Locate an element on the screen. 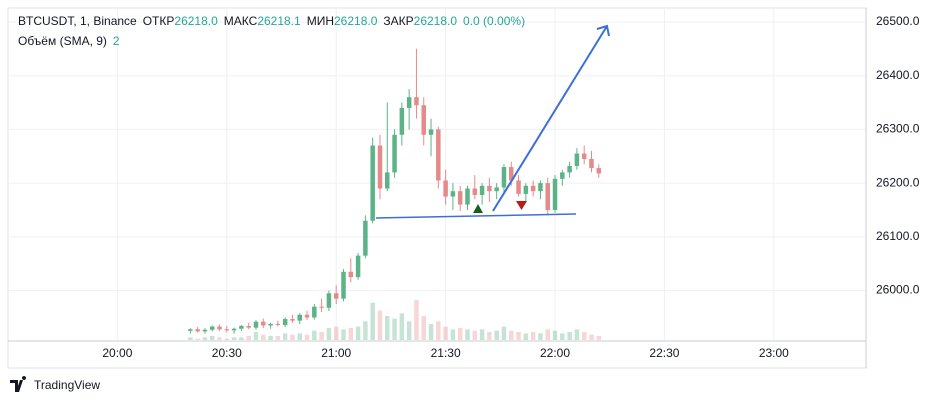 The height and width of the screenshot is (404, 940). legend-label: ОТКР is located at coordinates (159, 21).